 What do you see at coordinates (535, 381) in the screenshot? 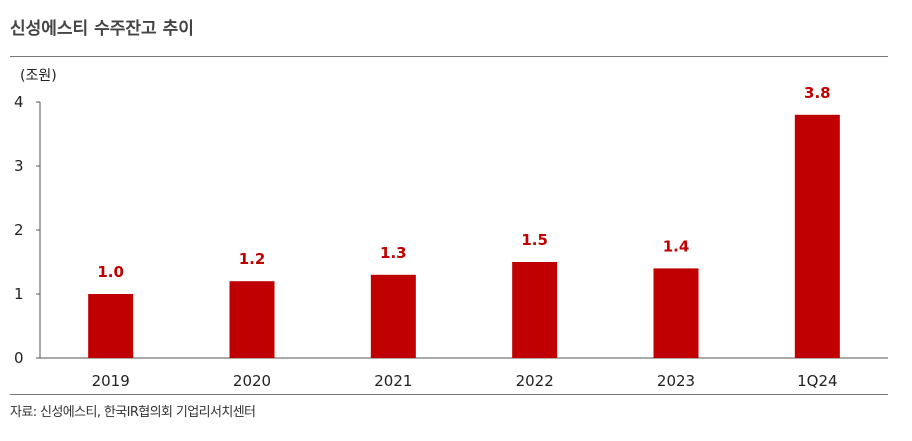
I see `x-category-label-2022: 2022` at bounding box center [535, 381].